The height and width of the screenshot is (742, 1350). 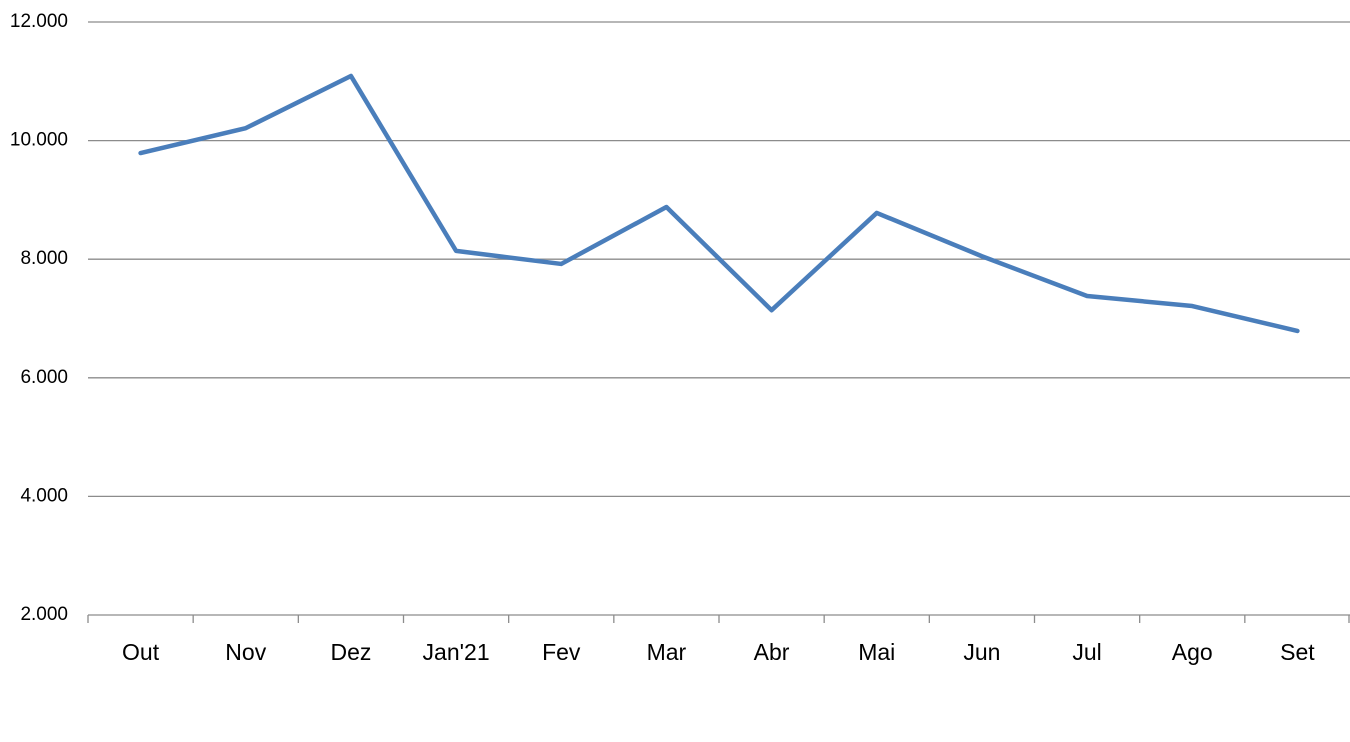 I want to click on x-tick-label: Nov, so click(x=245, y=652).